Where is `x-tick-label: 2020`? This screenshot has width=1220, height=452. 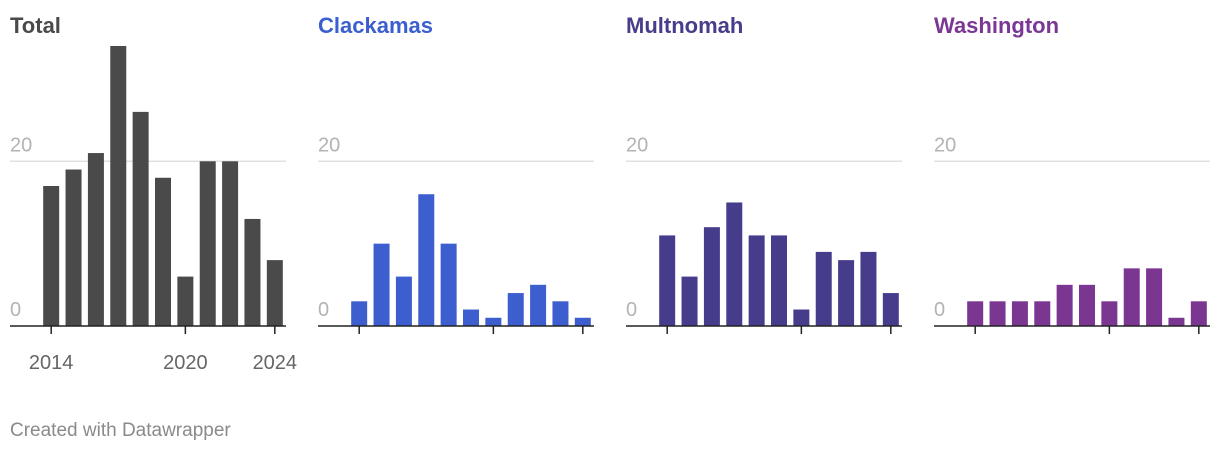 x-tick-label: 2020 is located at coordinates (185, 363).